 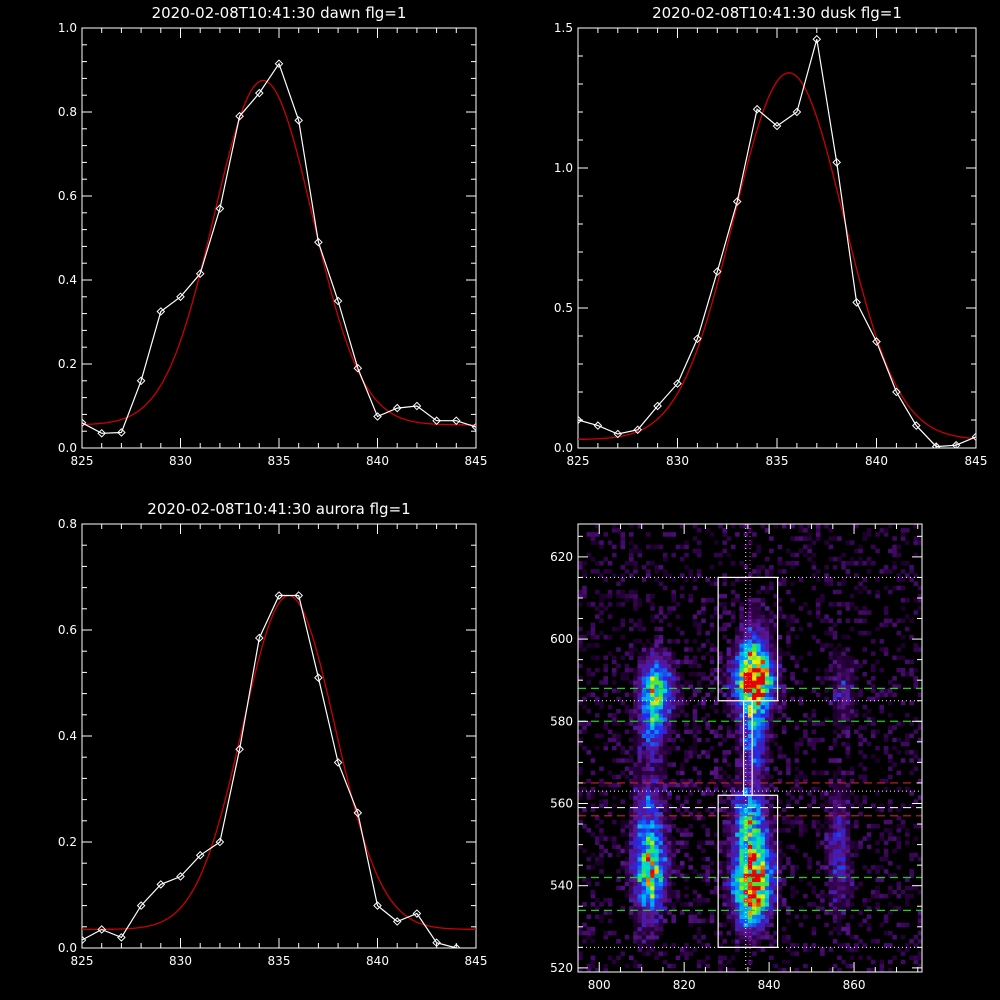 I want to click on x-tick-label: 860, so click(x=854, y=985).